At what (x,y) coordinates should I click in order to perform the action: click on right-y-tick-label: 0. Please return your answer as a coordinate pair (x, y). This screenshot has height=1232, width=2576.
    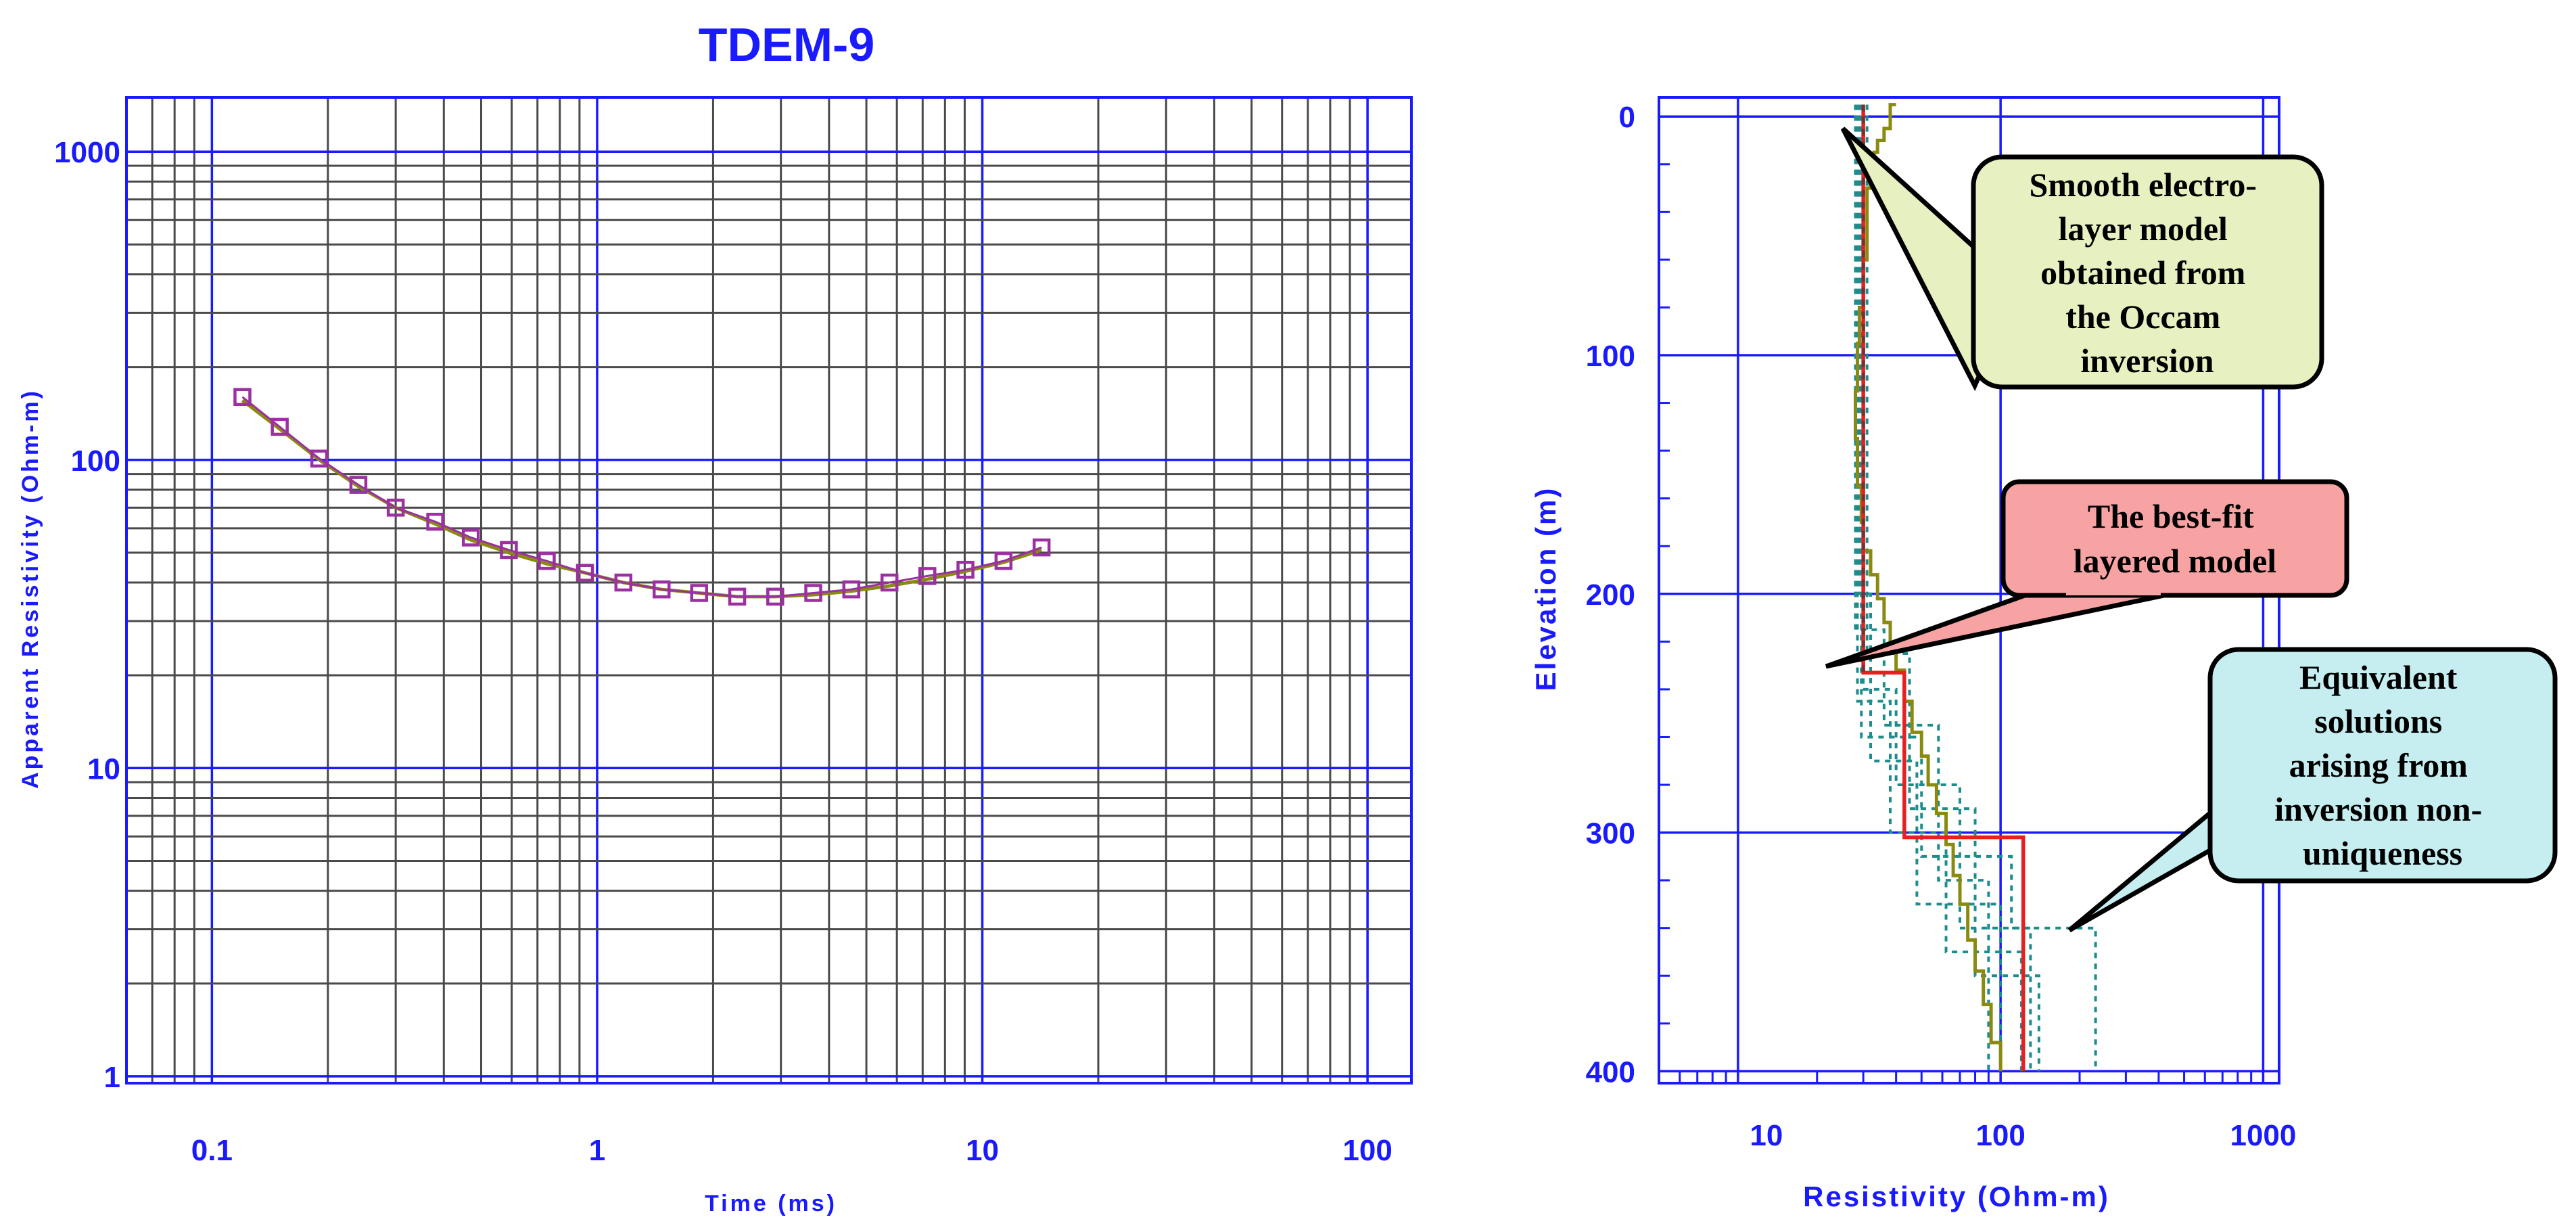
    Looking at the image, I should click on (1627, 117).